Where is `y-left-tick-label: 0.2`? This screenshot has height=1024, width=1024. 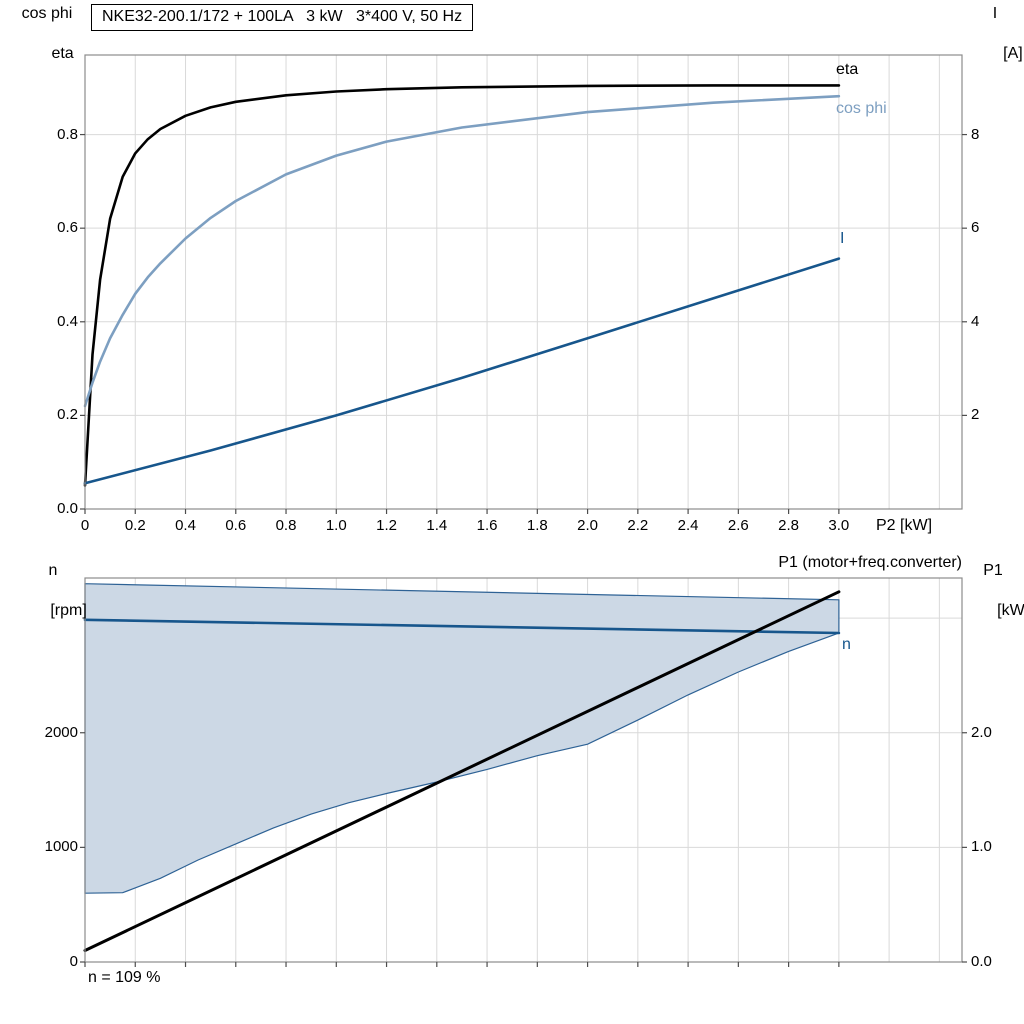 y-left-tick-label: 0.2 is located at coordinates (67, 415).